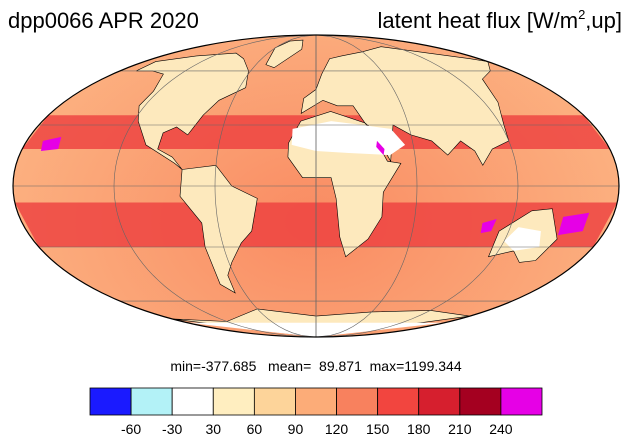 This screenshot has height=444, width=632. What do you see at coordinates (229, 366) in the screenshot?
I see `min-value: -377.685` at bounding box center [229, 366].